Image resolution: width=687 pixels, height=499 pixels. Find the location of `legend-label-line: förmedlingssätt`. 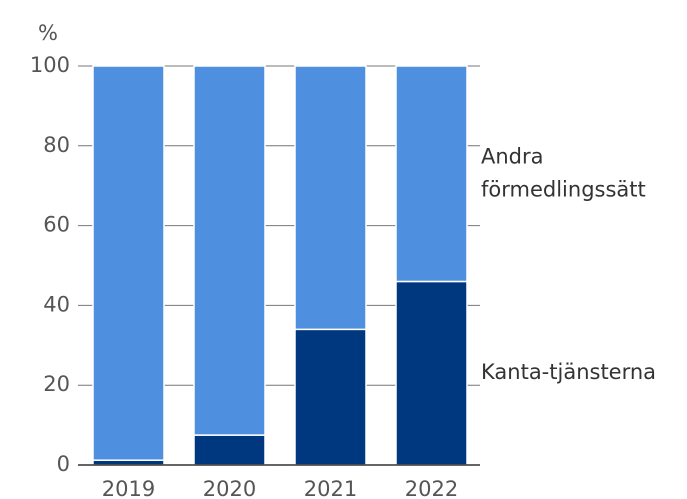

legend-label-line: förmedlingssätt is located at coordinates (563, 190).